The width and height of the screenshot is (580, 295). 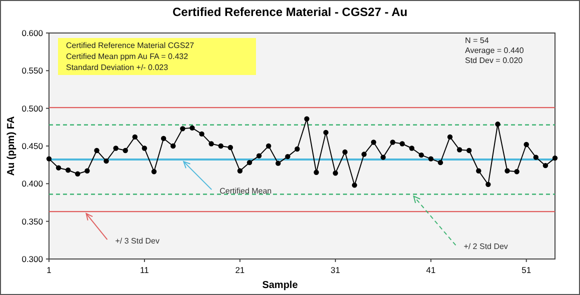 What do you see at coordinates (33, 108) in the screenshot?
I see `y-tick-label: 0.500` at bounding box center [33, 108].